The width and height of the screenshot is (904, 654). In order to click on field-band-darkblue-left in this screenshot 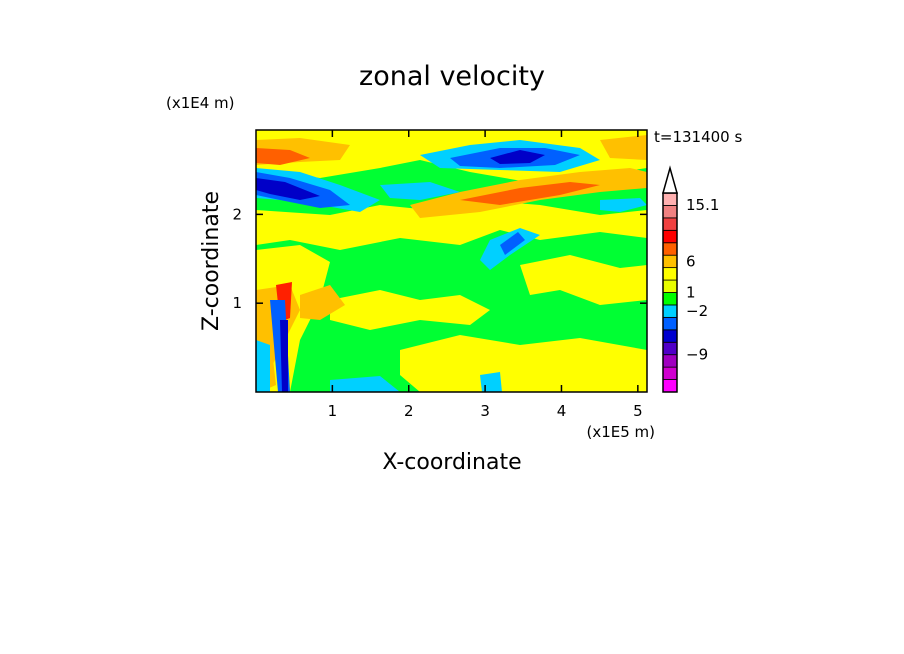, I will do `click(288, 189)`.